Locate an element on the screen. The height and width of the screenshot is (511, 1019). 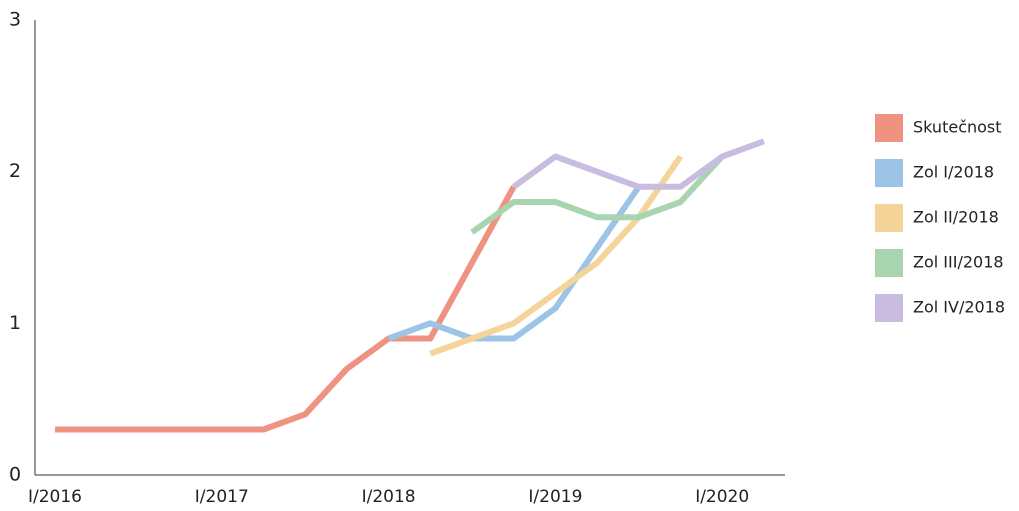
y-tick-label: 1 is located at coordinates (15, 323).